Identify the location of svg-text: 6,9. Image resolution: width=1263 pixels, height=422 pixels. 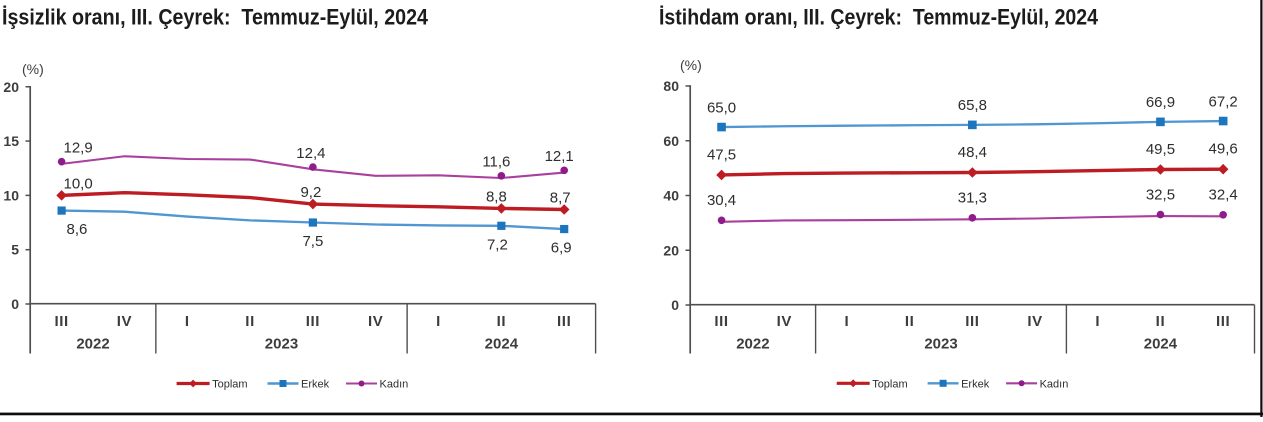
(561, 248).